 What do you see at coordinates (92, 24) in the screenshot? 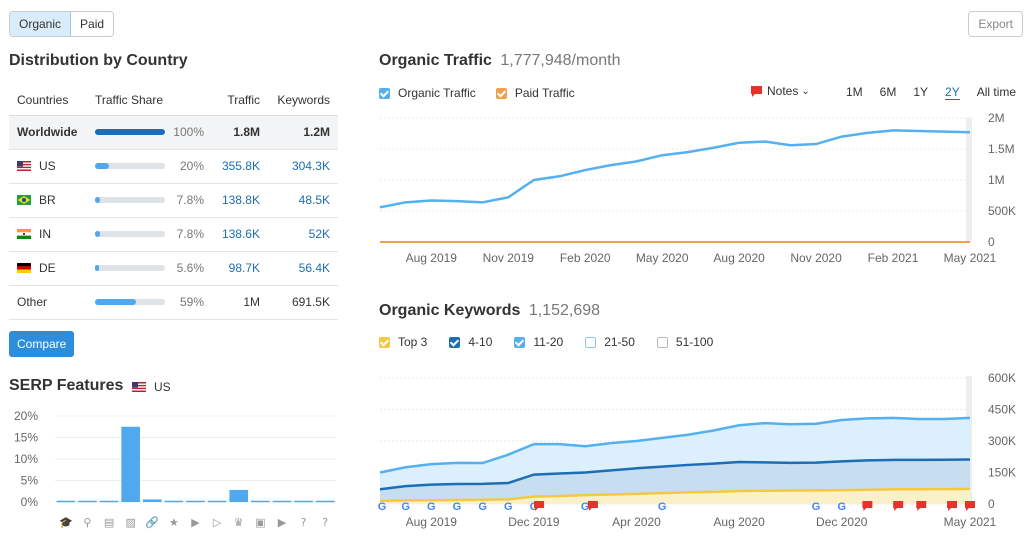
I see `paid-tab: Paid` at bounding box center [92, 24].